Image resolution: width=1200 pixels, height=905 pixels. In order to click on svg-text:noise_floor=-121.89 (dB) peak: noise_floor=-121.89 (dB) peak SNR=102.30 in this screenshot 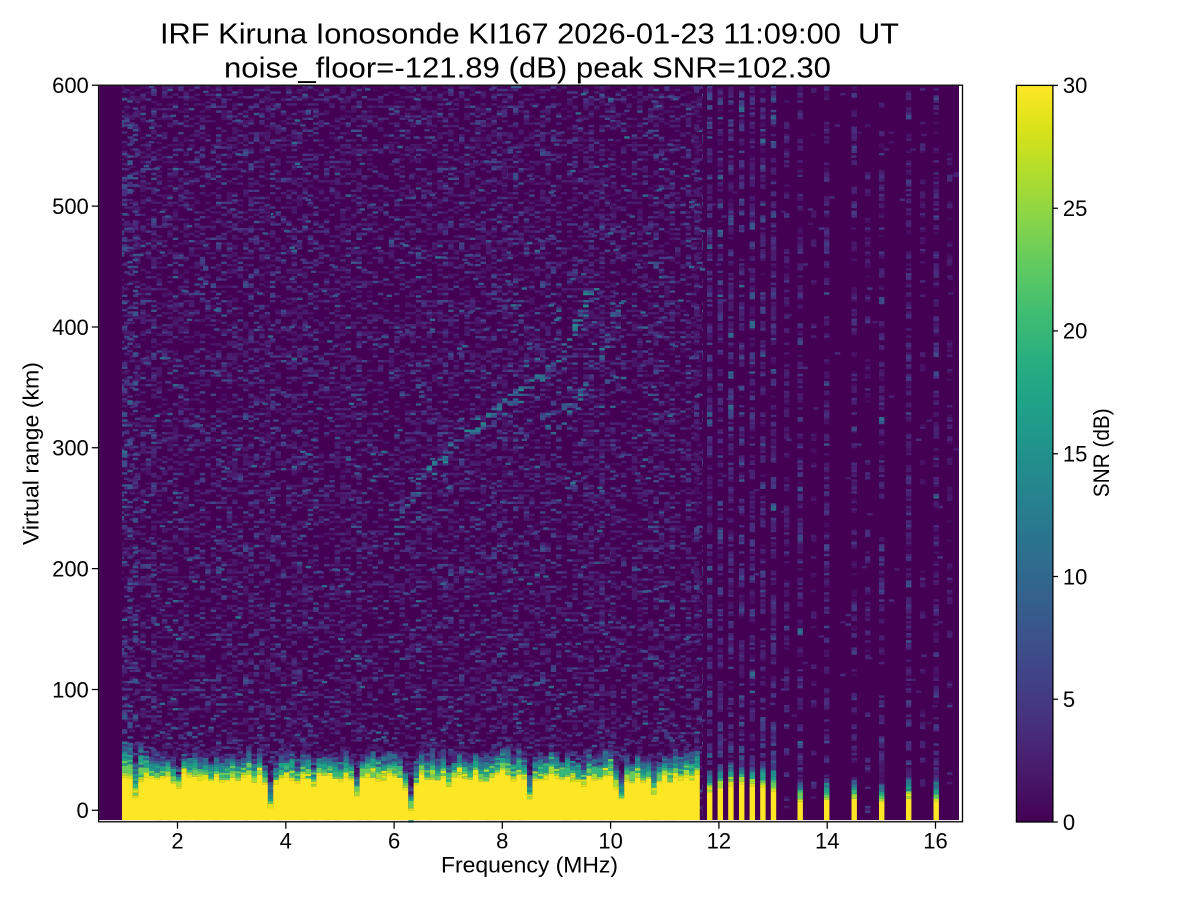, I will do `click(527, 68)`.